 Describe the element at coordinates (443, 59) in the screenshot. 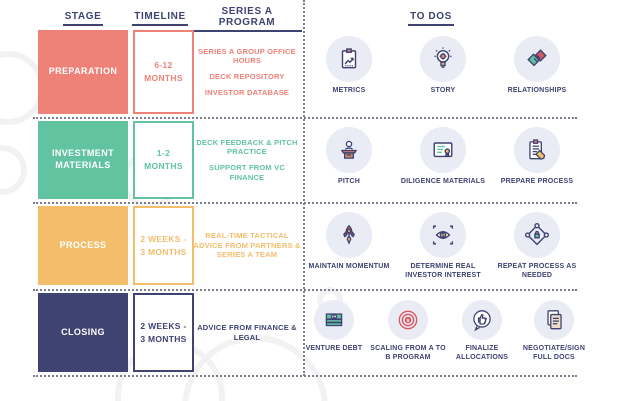

I see `story-icon` at that location.